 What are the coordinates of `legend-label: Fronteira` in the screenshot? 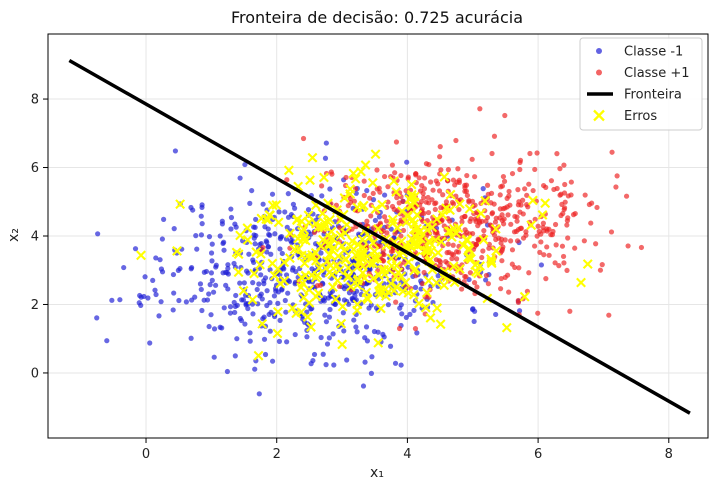 It's located at (653, 95).